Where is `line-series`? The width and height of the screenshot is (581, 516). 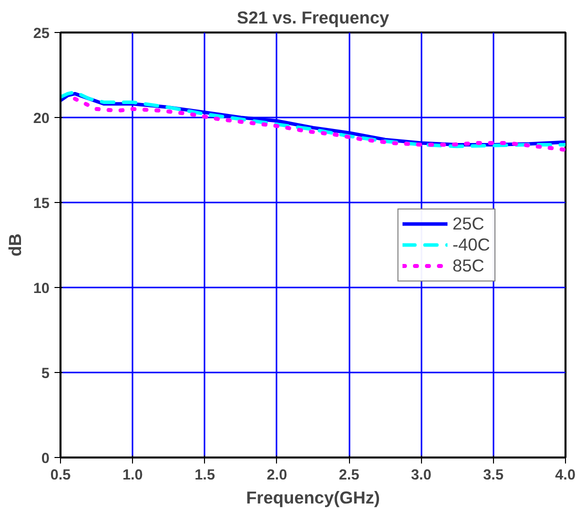
line-series is located at coordinates (319, 124).